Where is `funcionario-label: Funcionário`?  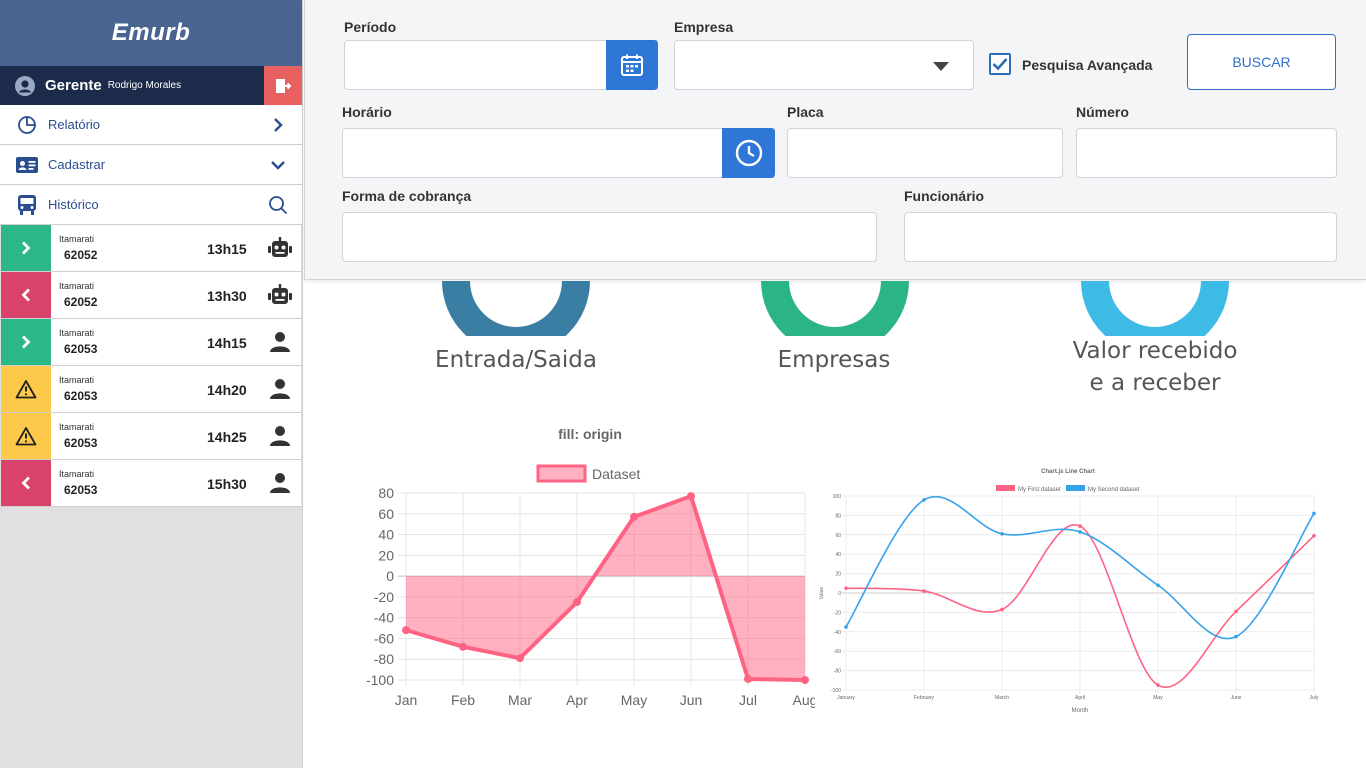
funcionario-label: Funcionário is located at coordinates (944, 196).